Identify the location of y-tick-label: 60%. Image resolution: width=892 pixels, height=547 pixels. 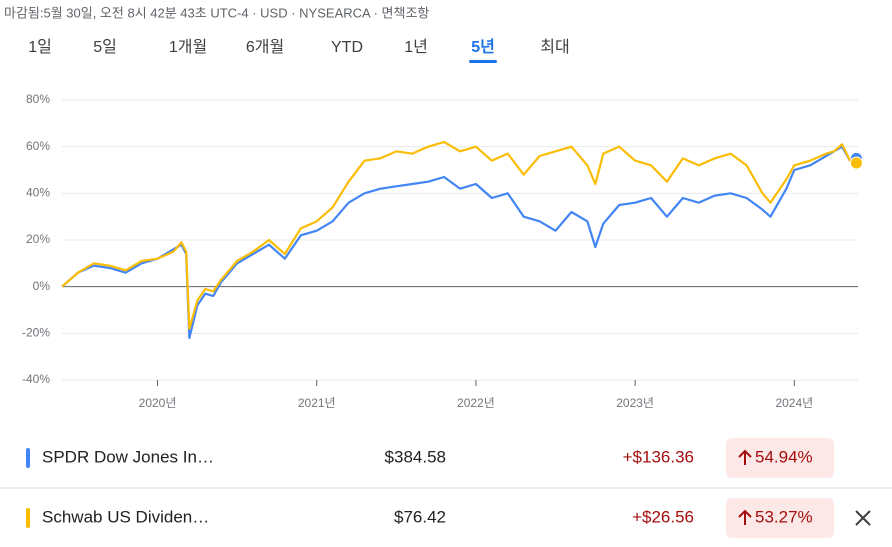
(38, 146).